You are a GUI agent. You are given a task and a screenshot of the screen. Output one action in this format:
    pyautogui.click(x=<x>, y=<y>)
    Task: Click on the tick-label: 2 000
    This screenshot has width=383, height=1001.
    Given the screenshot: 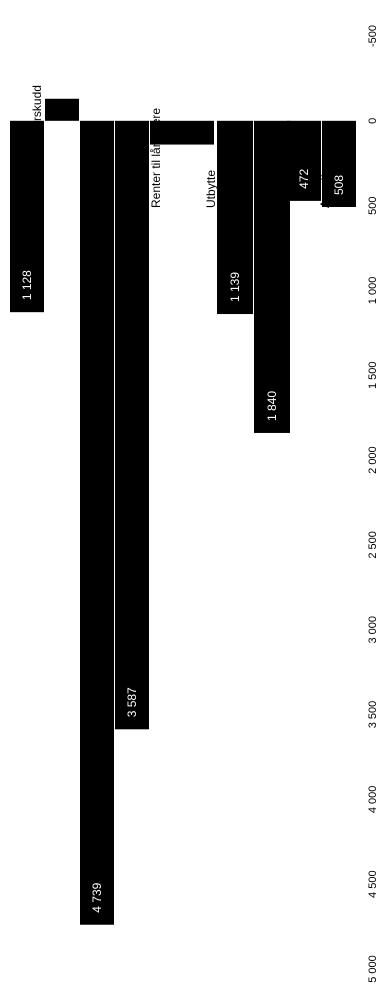 What is the action you would take?
    pyautogui.click(x=373, y=460)
    